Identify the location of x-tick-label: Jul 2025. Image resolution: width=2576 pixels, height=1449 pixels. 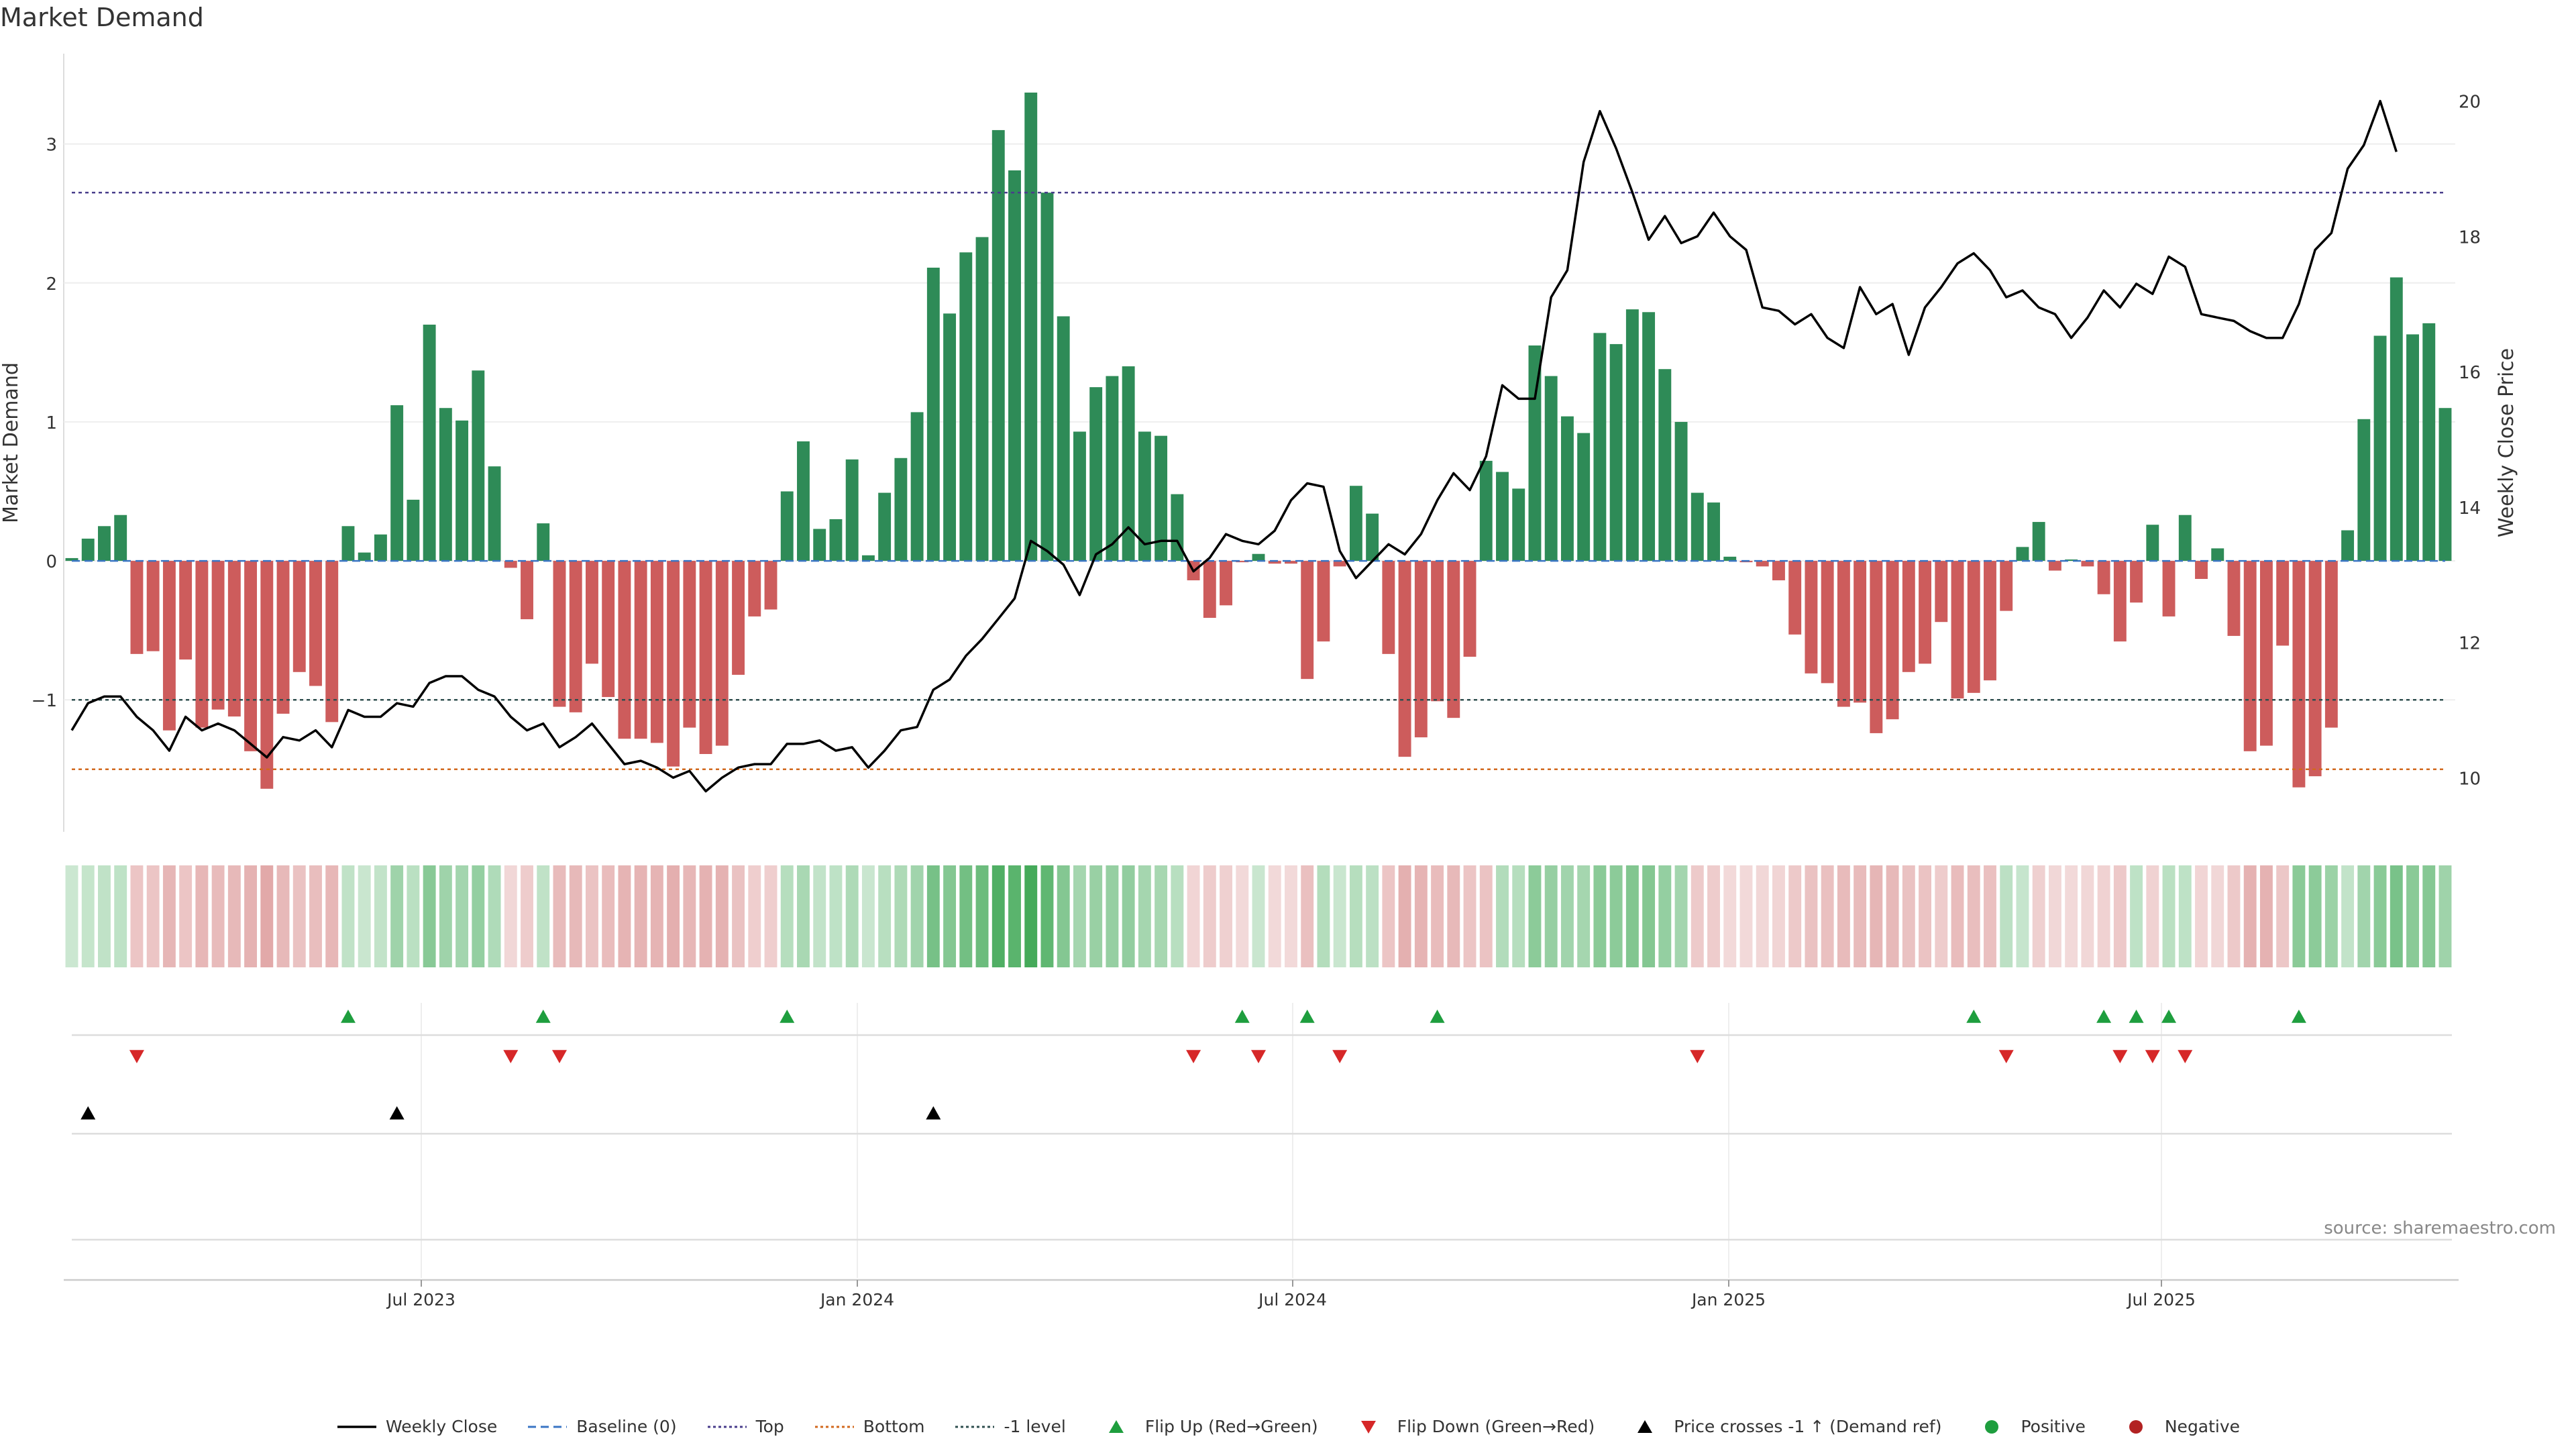
(2161, 1299).